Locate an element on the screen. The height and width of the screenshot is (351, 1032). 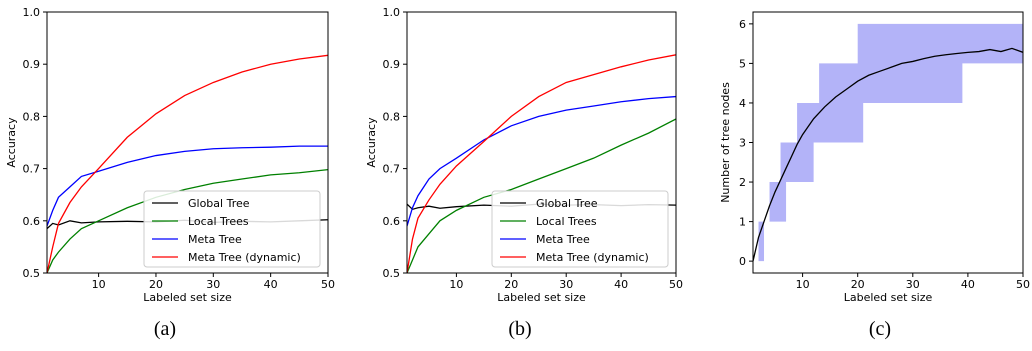
y-tick-label: 2 is located at coordinates (742, 182).